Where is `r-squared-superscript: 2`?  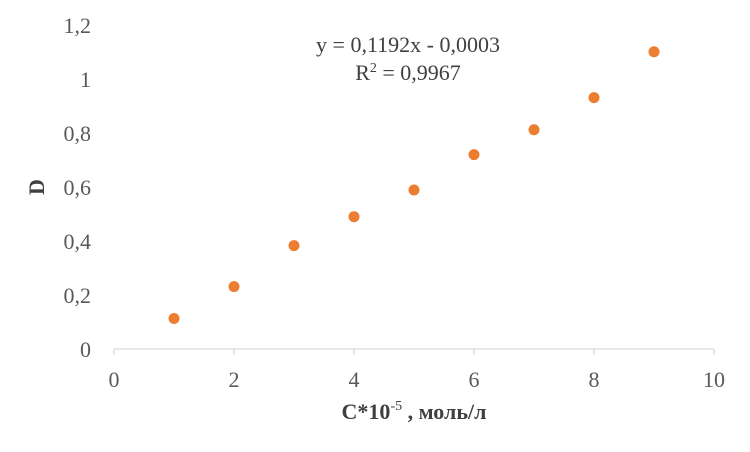
r-squared-superscript: 2 is located at coordinates (373, 68).